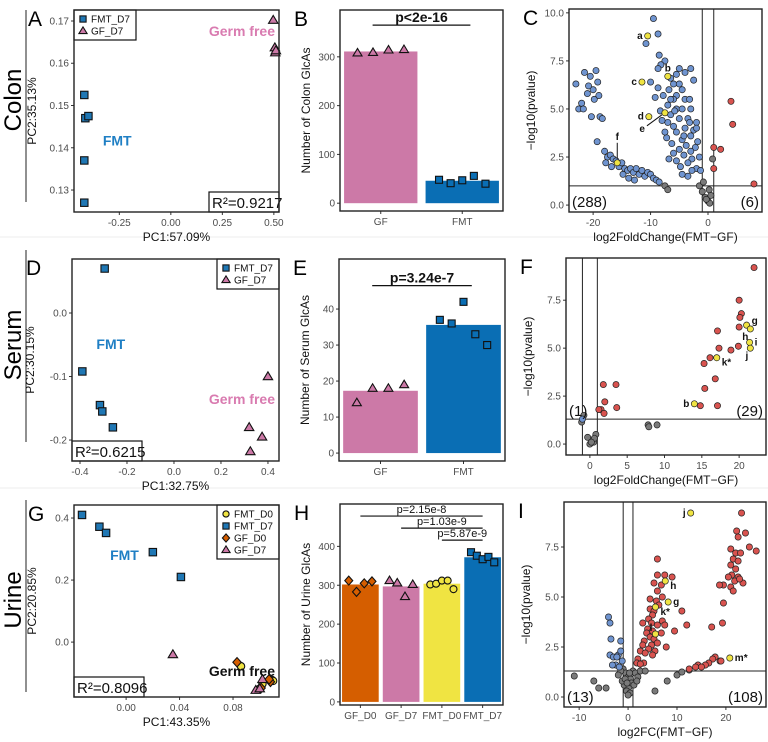 Image resolution: width=768 pixels, height=742 pixels. I want to click on y-tick-label: -0.2, so click(59, 441).